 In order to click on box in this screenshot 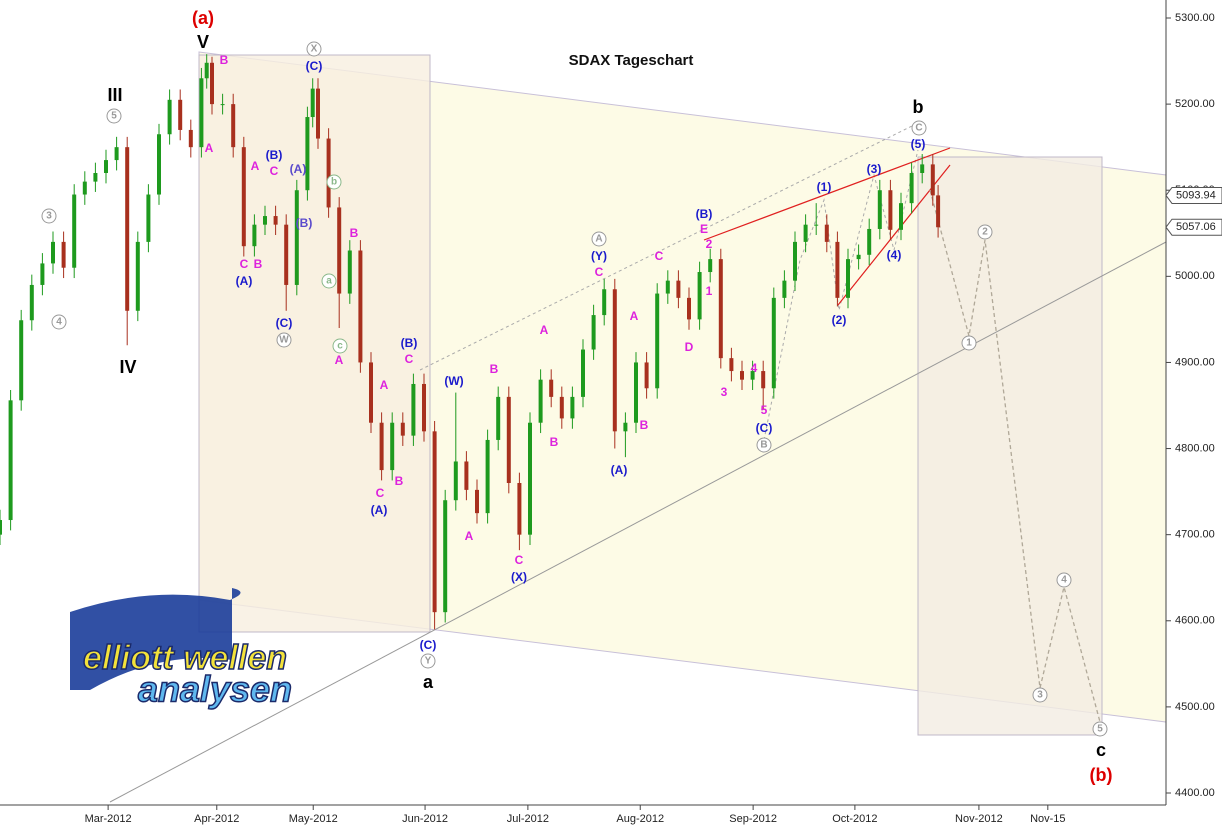, I will do `click(314, 343)`.